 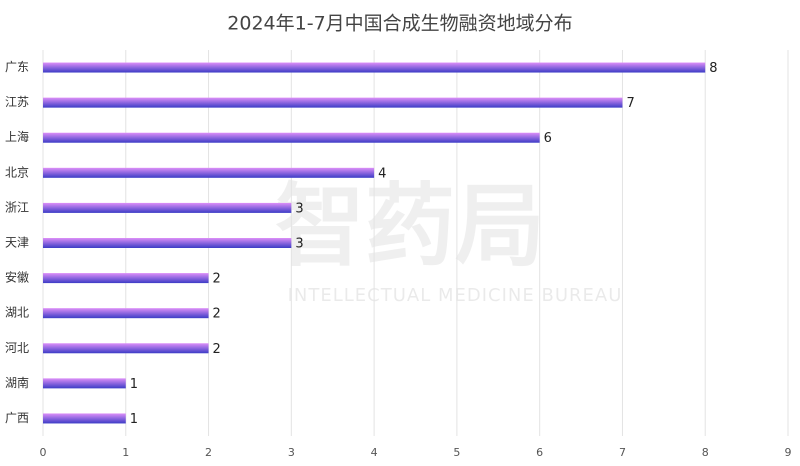 What do you see at coordinates (17, 207) in the screenshot?
I see `y-tick-label: 浙江` at bounding box center [17, 207].